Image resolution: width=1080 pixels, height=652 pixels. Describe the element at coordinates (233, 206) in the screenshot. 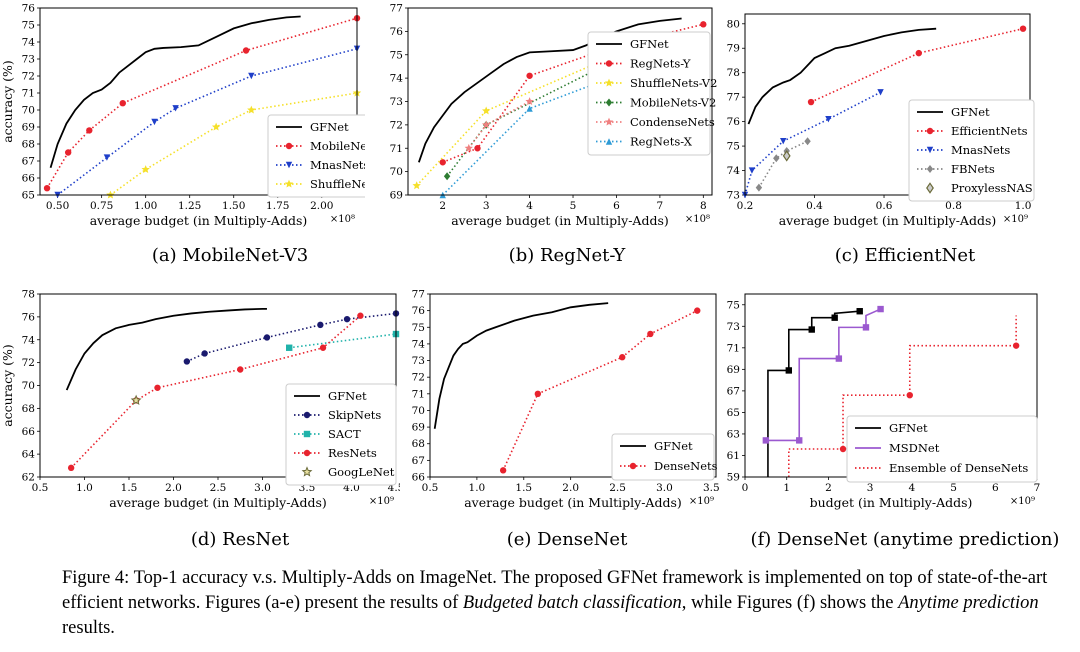

I see `x-tick-label: 1.50` at that location.